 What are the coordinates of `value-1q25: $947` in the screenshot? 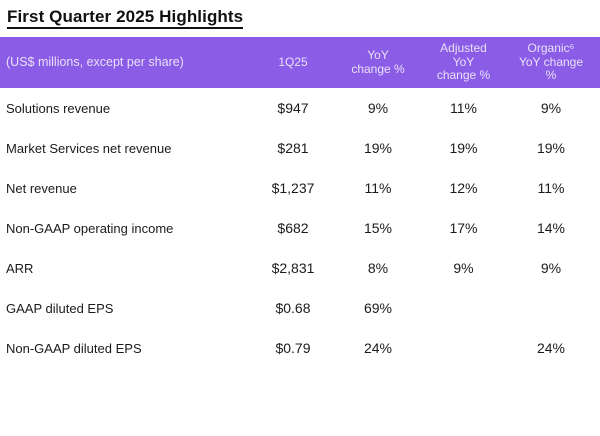 It's located at (293, 108).